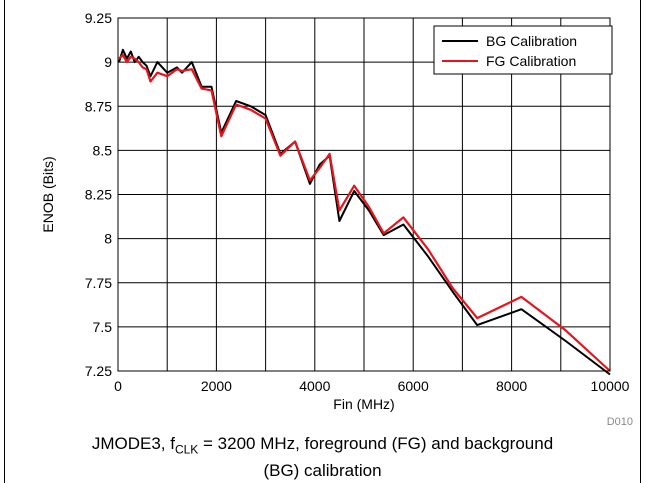 The width and height of the screenshot is (645, 483). What do you see at coordinates (216, 386) in the screenshot?
I see `x-tick-label: 2000` at bounding box center [216, 386].